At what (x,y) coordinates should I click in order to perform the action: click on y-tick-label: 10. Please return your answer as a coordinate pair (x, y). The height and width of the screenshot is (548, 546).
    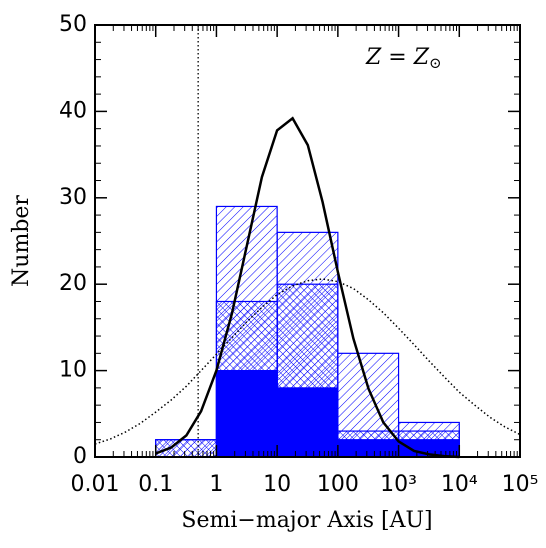
    Looking at the image, I should click on (73, 370).